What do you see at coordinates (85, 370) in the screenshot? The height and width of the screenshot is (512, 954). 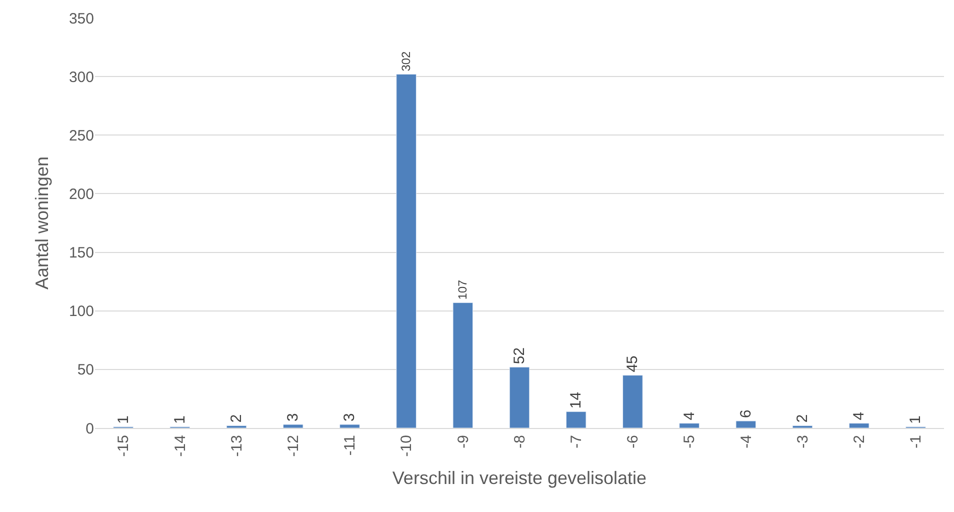 I see `y-tick-label: 50` at bounding box center [85, 370].